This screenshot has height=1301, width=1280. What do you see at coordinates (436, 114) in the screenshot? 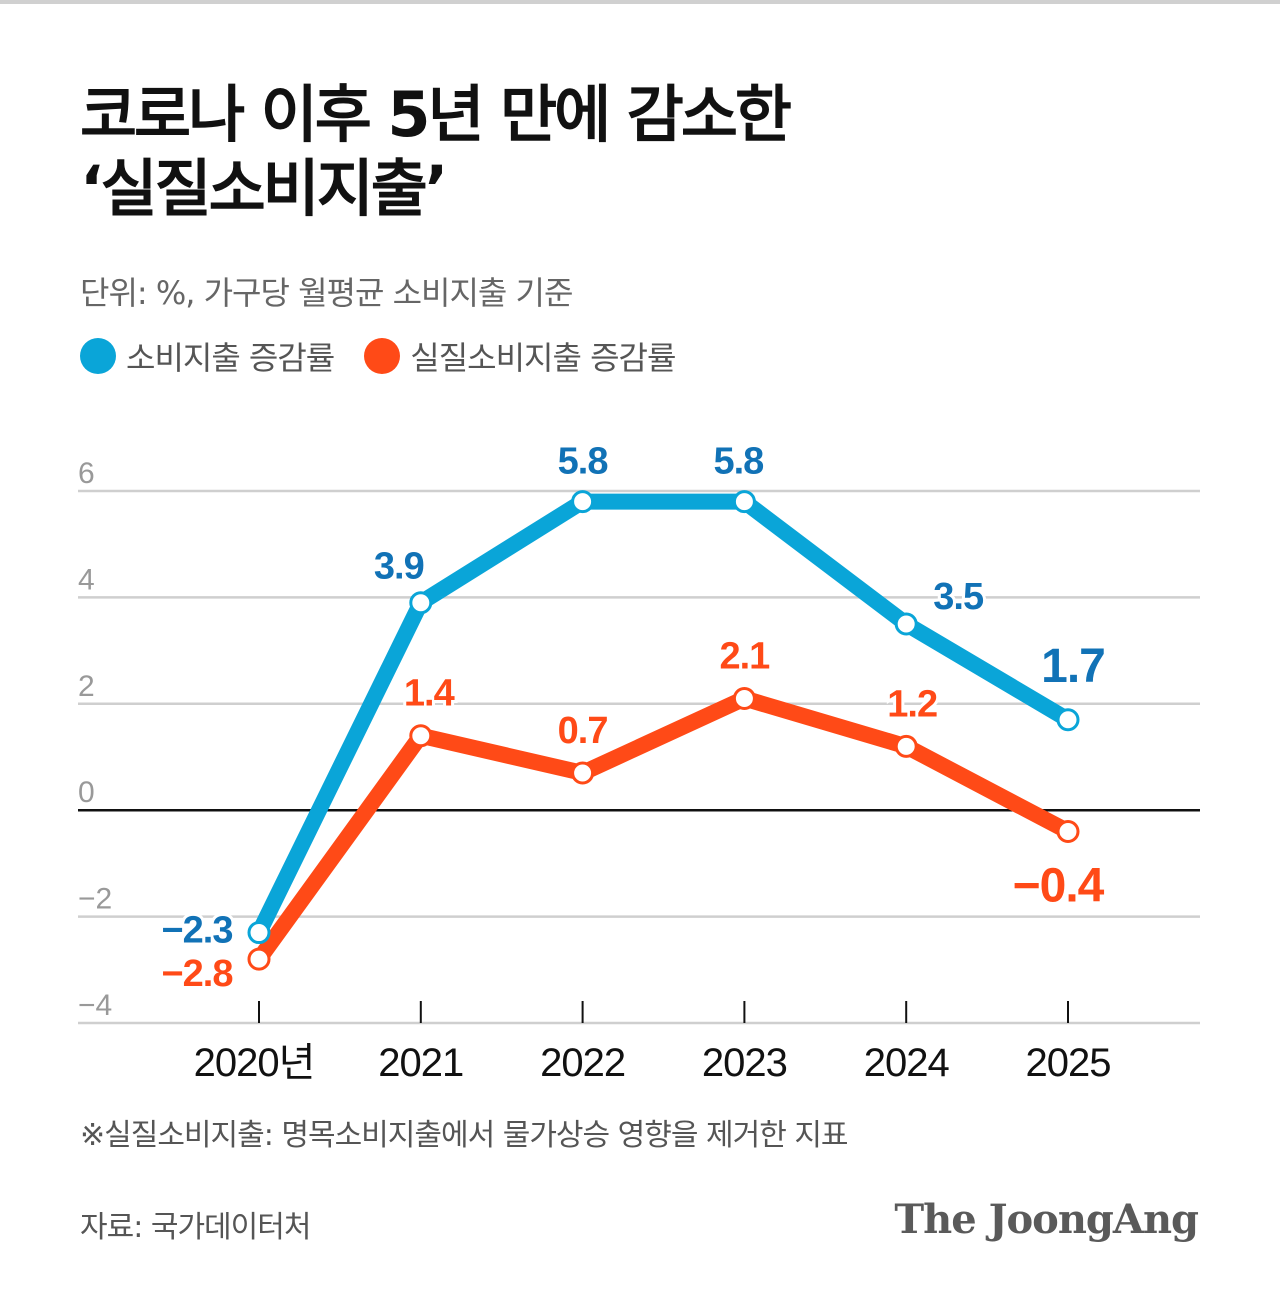
I see `title-line-1: 코로나 이후 5년 만에 감소한` at bounding box center [436, 114].